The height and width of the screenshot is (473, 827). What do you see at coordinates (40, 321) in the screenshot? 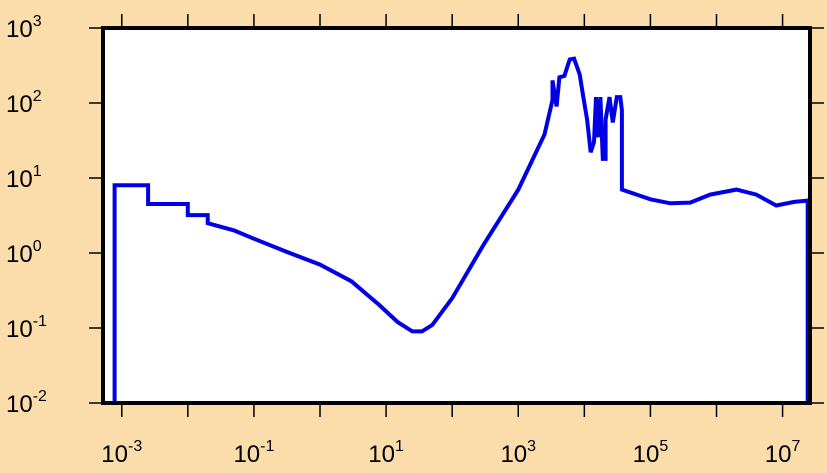
I see `y-tick-label-exponent: -1` at bounding box center [40, 321].